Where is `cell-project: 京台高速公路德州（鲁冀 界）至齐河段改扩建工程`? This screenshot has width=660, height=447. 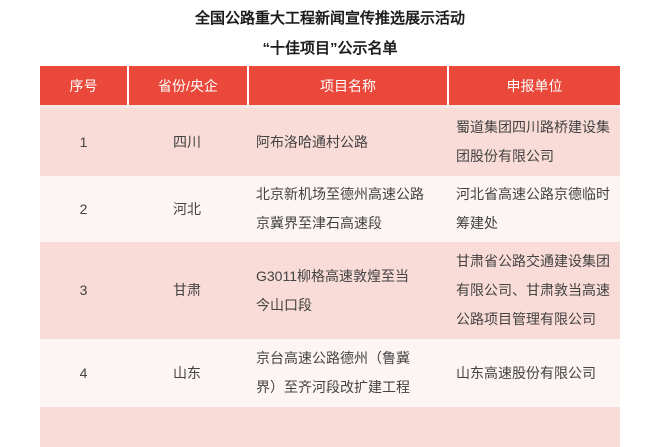
cell-project: 京台高速公路德州（鲁冀 界）至齐河段改扩建工程 is located at coordinates (333, 372).